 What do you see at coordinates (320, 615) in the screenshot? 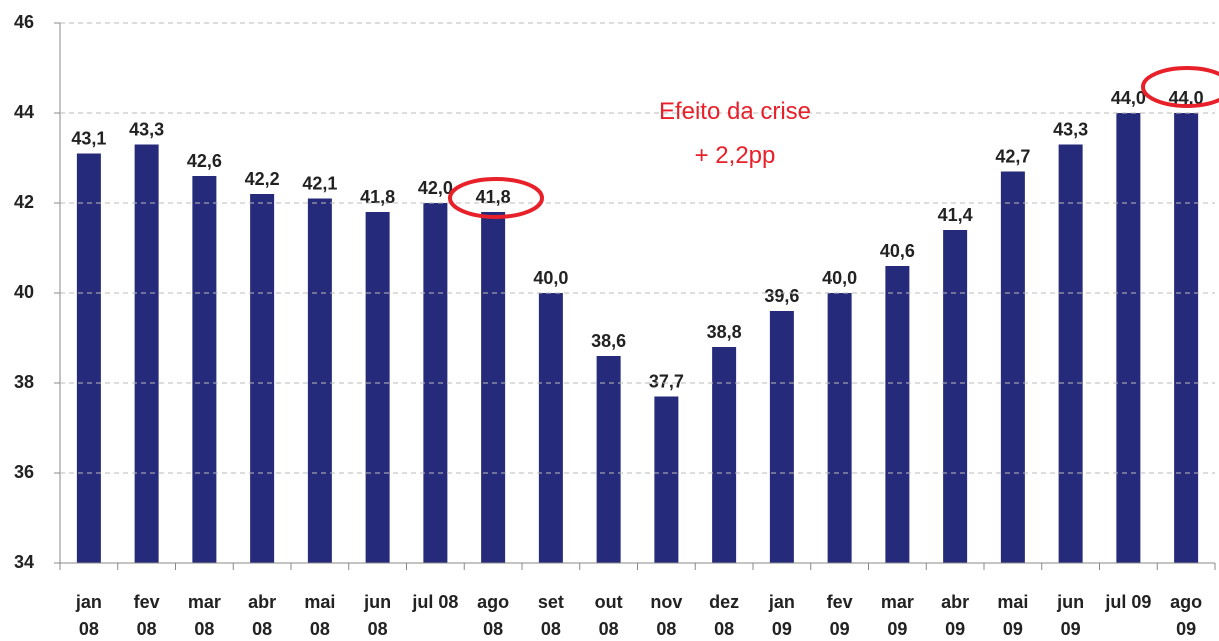
I see `x-tick-label: mai 08` at bounding box center [320, 615].